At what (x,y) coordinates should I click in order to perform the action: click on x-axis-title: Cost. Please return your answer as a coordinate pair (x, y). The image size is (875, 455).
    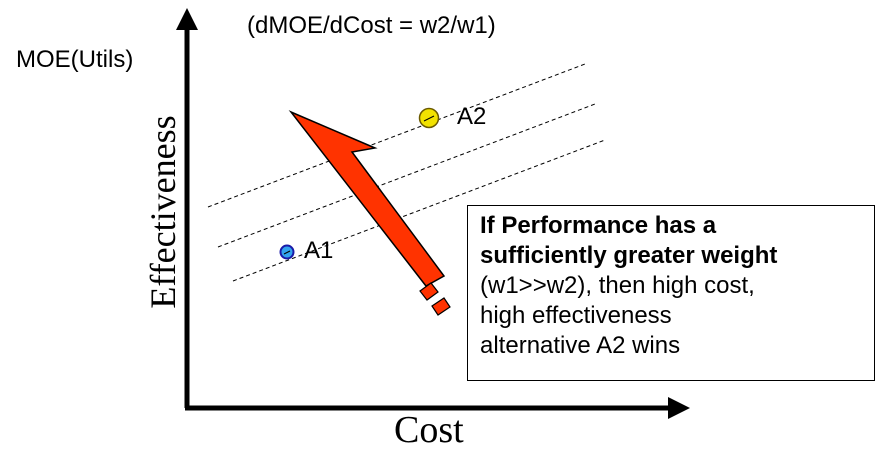
    Looking at the image, I should click on (429, 430).